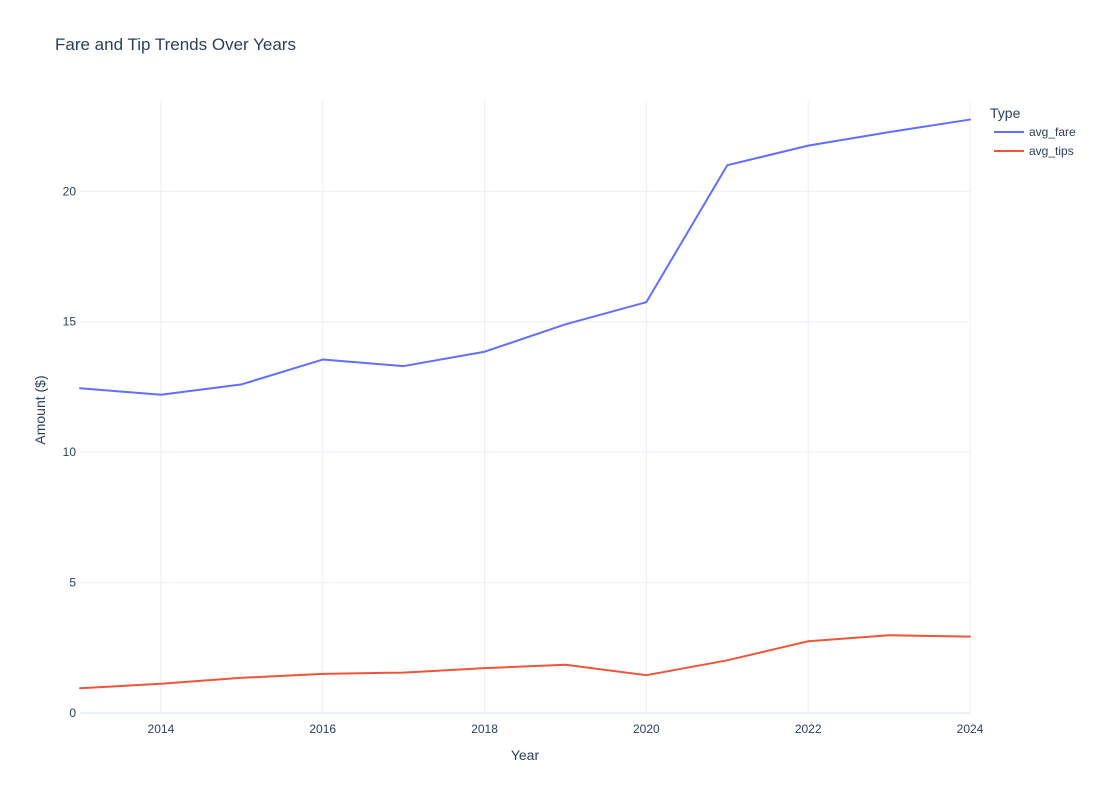  I want to click on legend-items: avg_fare avg_tips, so click(1035, 141).